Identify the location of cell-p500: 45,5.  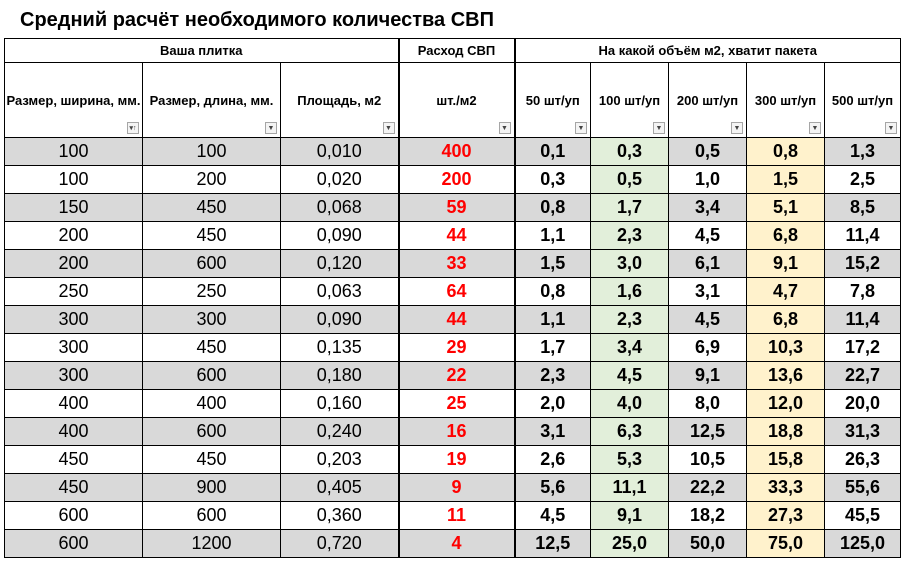
(862, 515).